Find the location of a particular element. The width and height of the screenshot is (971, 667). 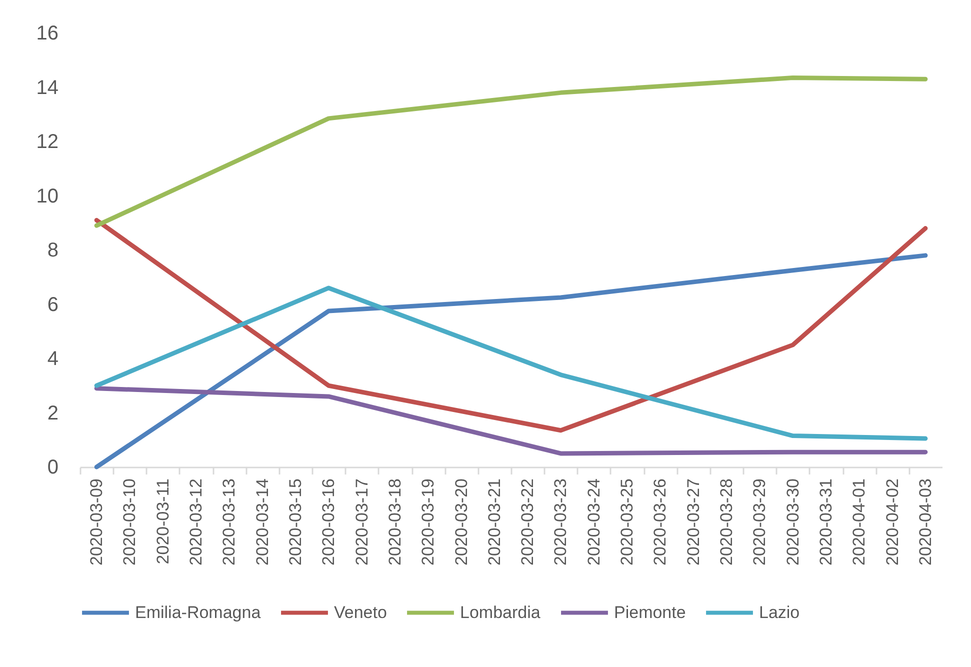

y-tick-label: 2 is located at coordinates (52, 413).